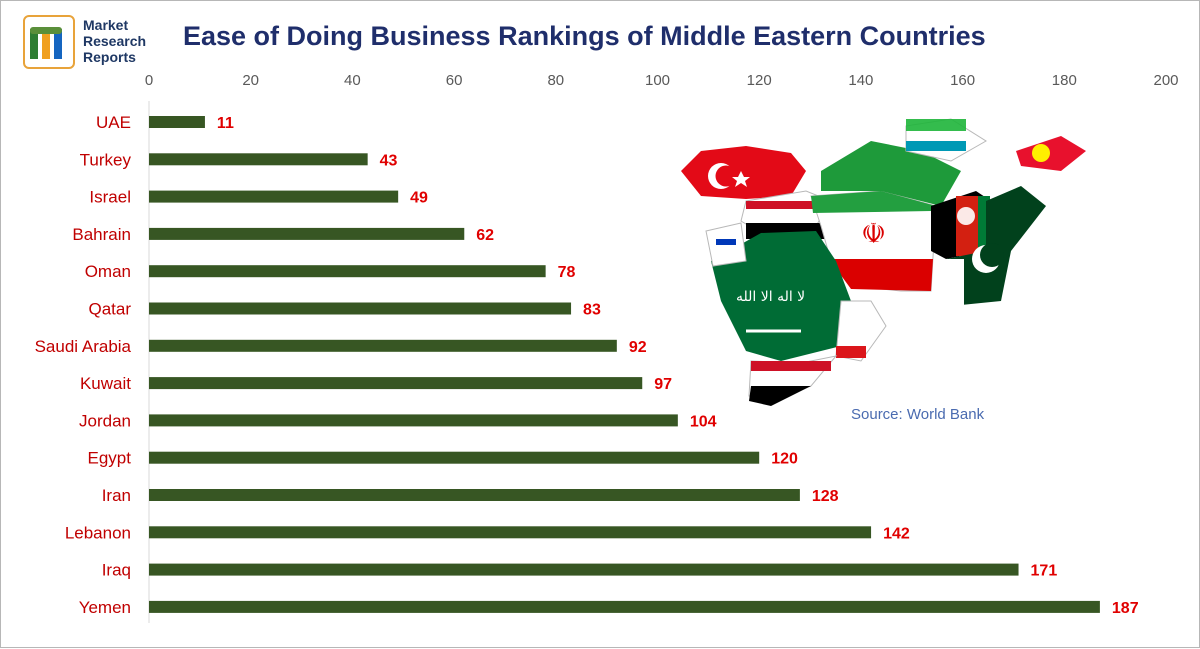 The image size is (1200, 649). I want to click on value-label: 11, so click(225, 123).